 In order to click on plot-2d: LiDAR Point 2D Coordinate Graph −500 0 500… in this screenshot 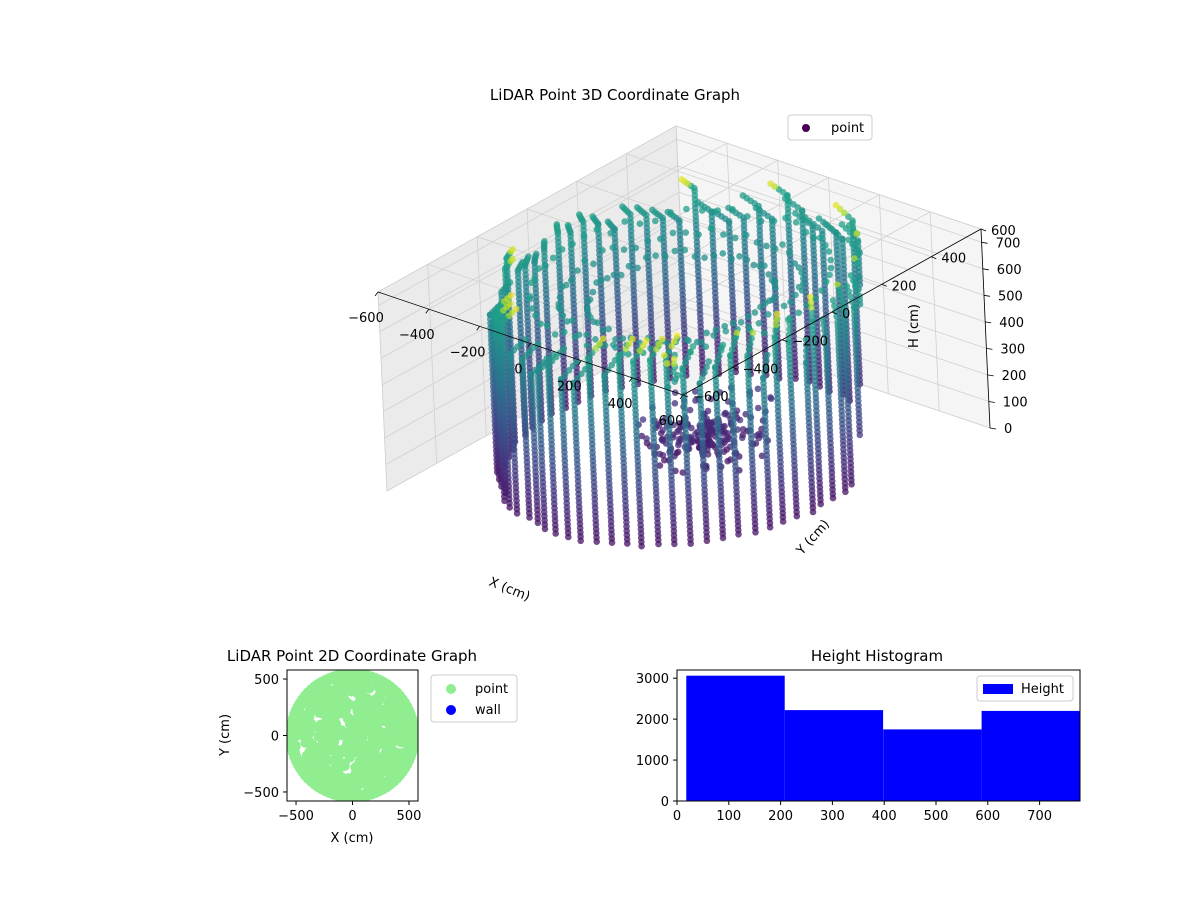, I will do `click(368, 746)`.